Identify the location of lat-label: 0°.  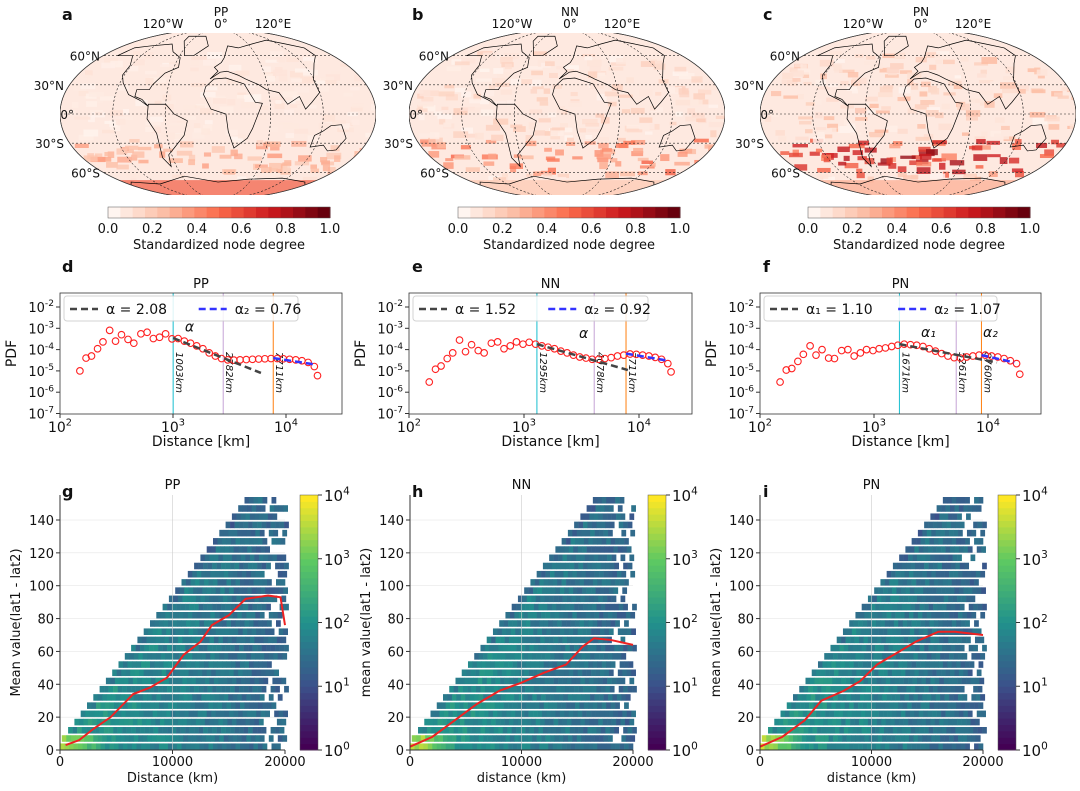
(416, 115).